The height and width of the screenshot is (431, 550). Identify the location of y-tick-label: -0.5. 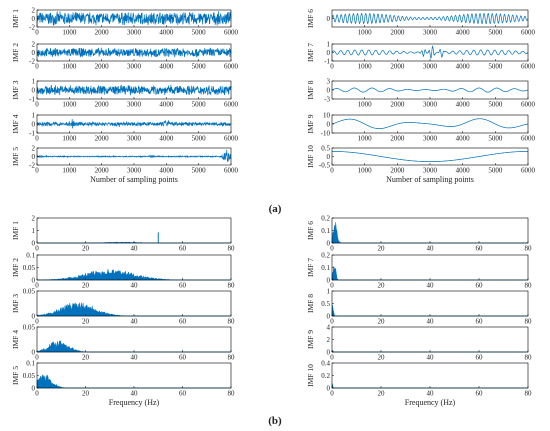
(325, 165).